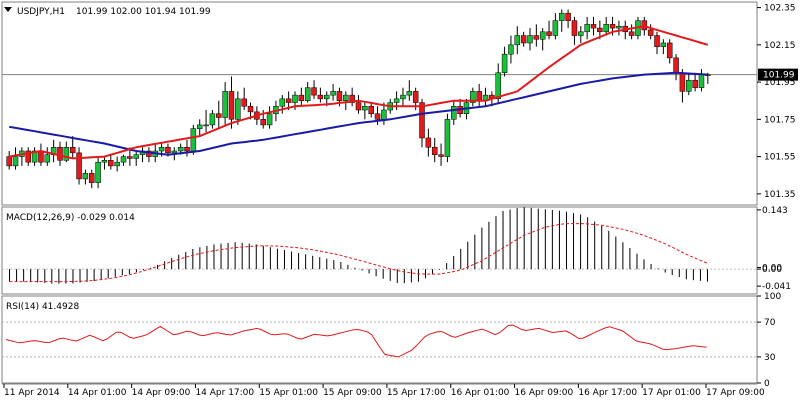 This screenshot has height=404, width=800. What do you see at coordinates (778, 74) in the screenshot?
I see `current-price-badge` at bounding box center [778, 74].